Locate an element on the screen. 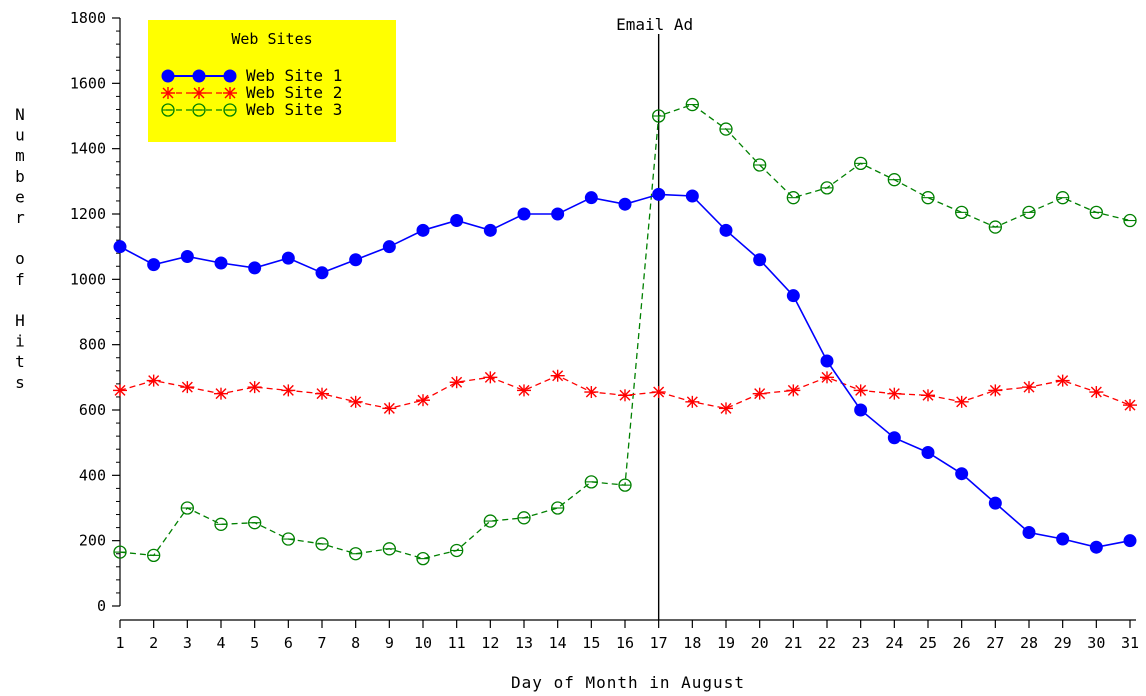  y-axis-label-char: N is located at coordinates (20, 114).